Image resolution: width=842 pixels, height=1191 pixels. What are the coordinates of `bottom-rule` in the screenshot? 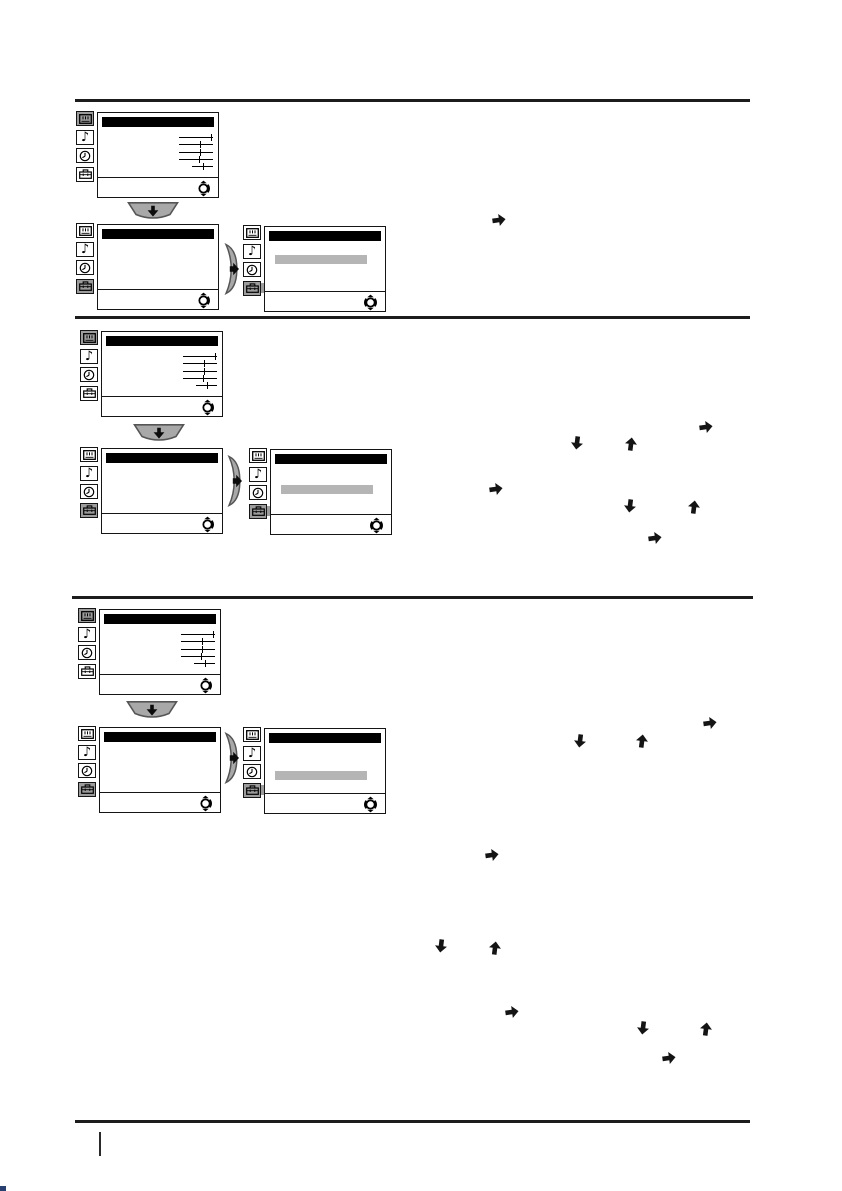 It's located at (412, 1121).